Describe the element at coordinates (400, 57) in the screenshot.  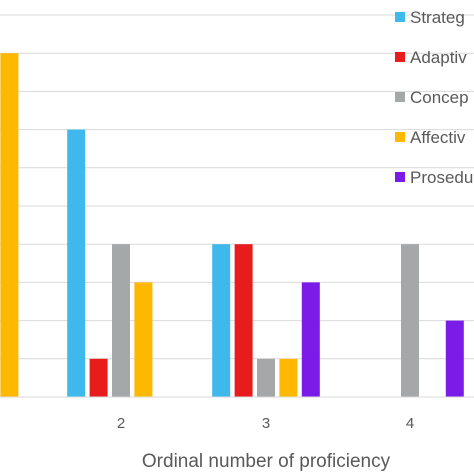
I see `legend-swatch-adaptiv` at that location.